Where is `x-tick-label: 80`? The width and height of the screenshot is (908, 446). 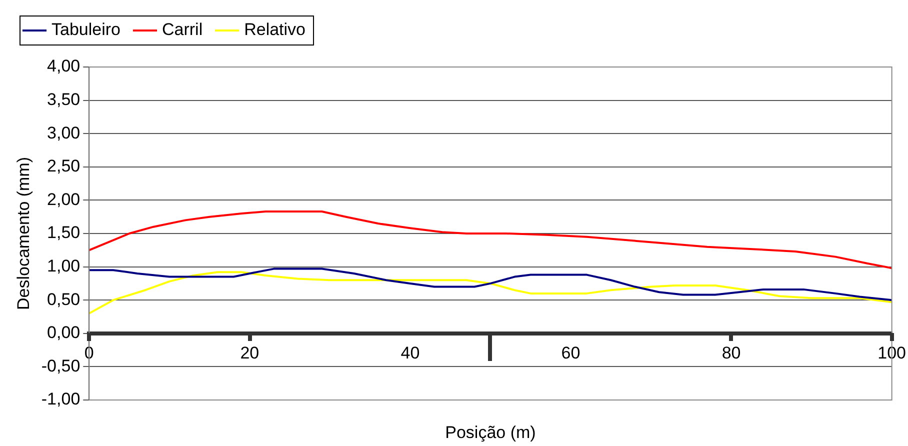
x-tick-label: 80 is located at coordinates (731, 352).